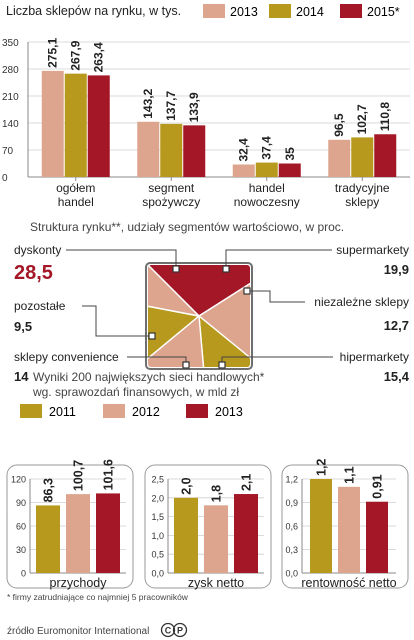  What do you see at coordinates (247, 291) in the screenshot?
I see `marker-niezalezne` at bounding box center [247, 291].